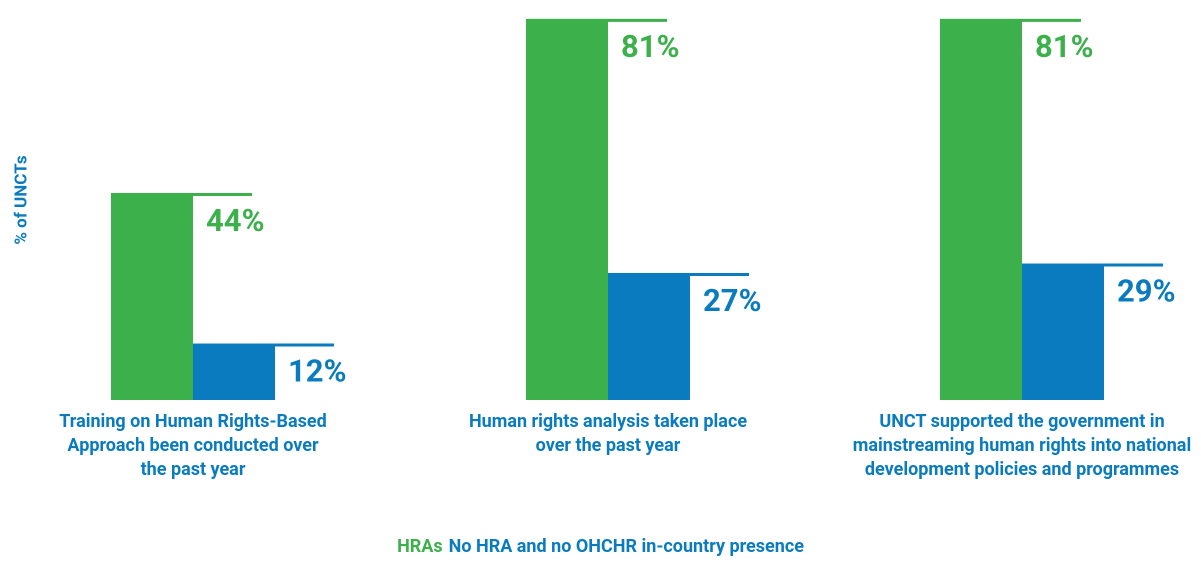 This screenshot has width=1201, height=573. What do you see at coordinates (732, 300) in the screenshot?
I see `value-label: 27%` at bounding box center [732, 300].